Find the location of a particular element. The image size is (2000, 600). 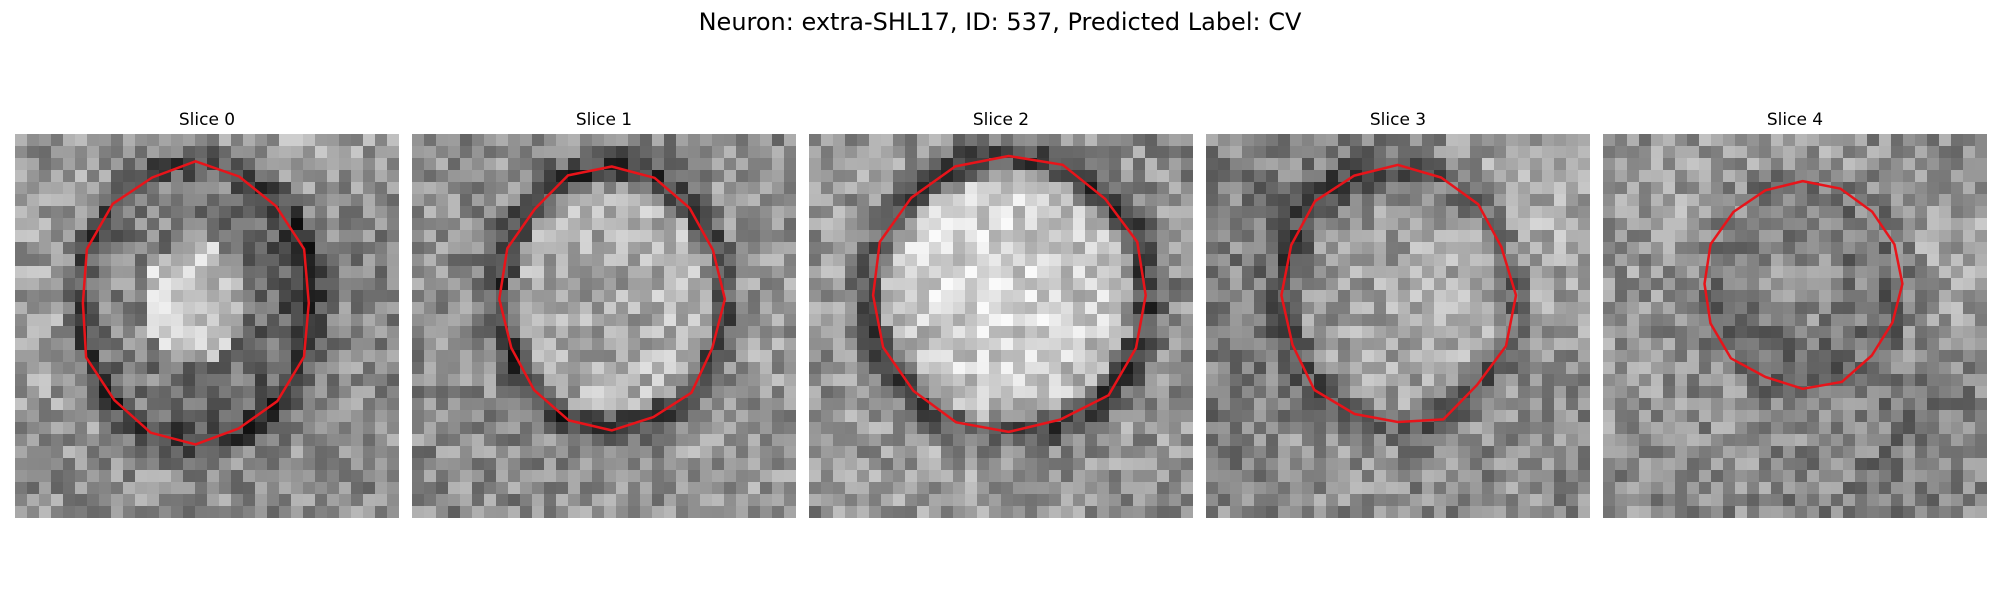

slice-panel-0: Slice 0 is located at coordinates (207, 313).